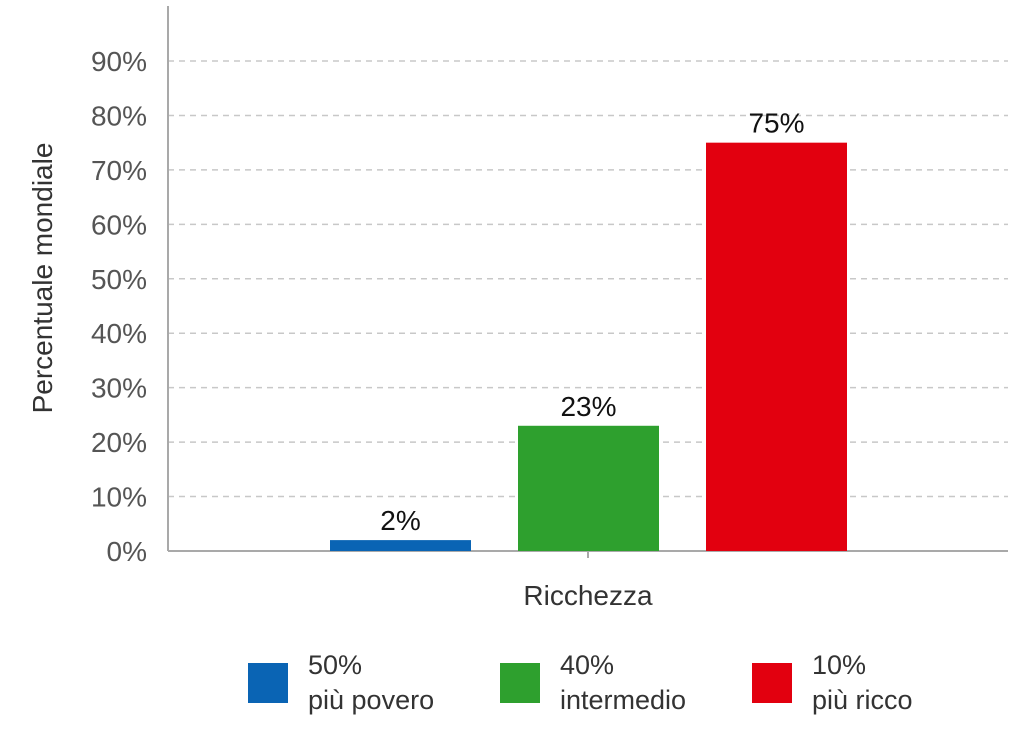 This screenshot has width=1024, height=756. I want to click on legend-item-middle: 40% intermedio, so click(593, 683).